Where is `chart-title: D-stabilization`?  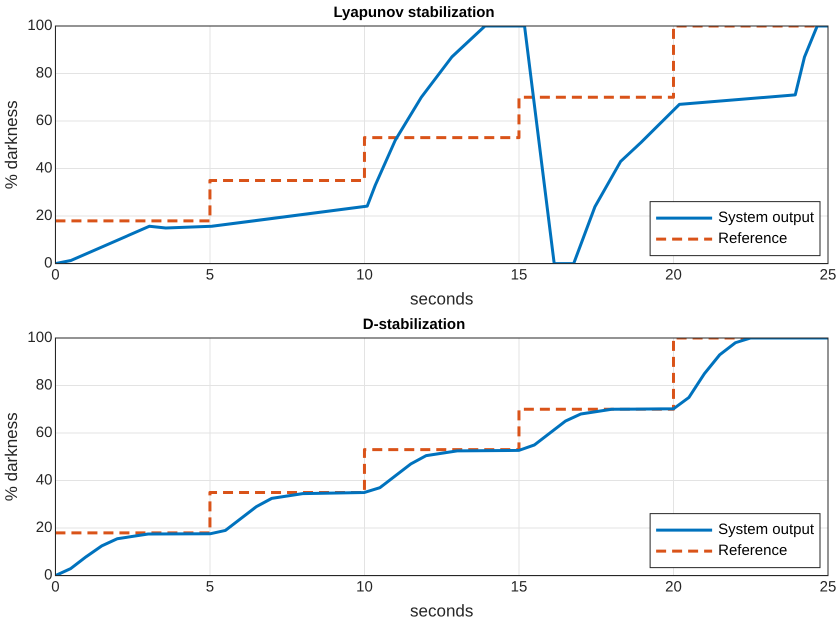 chart-title: D-stabilization is located at coordinates (414, 325).